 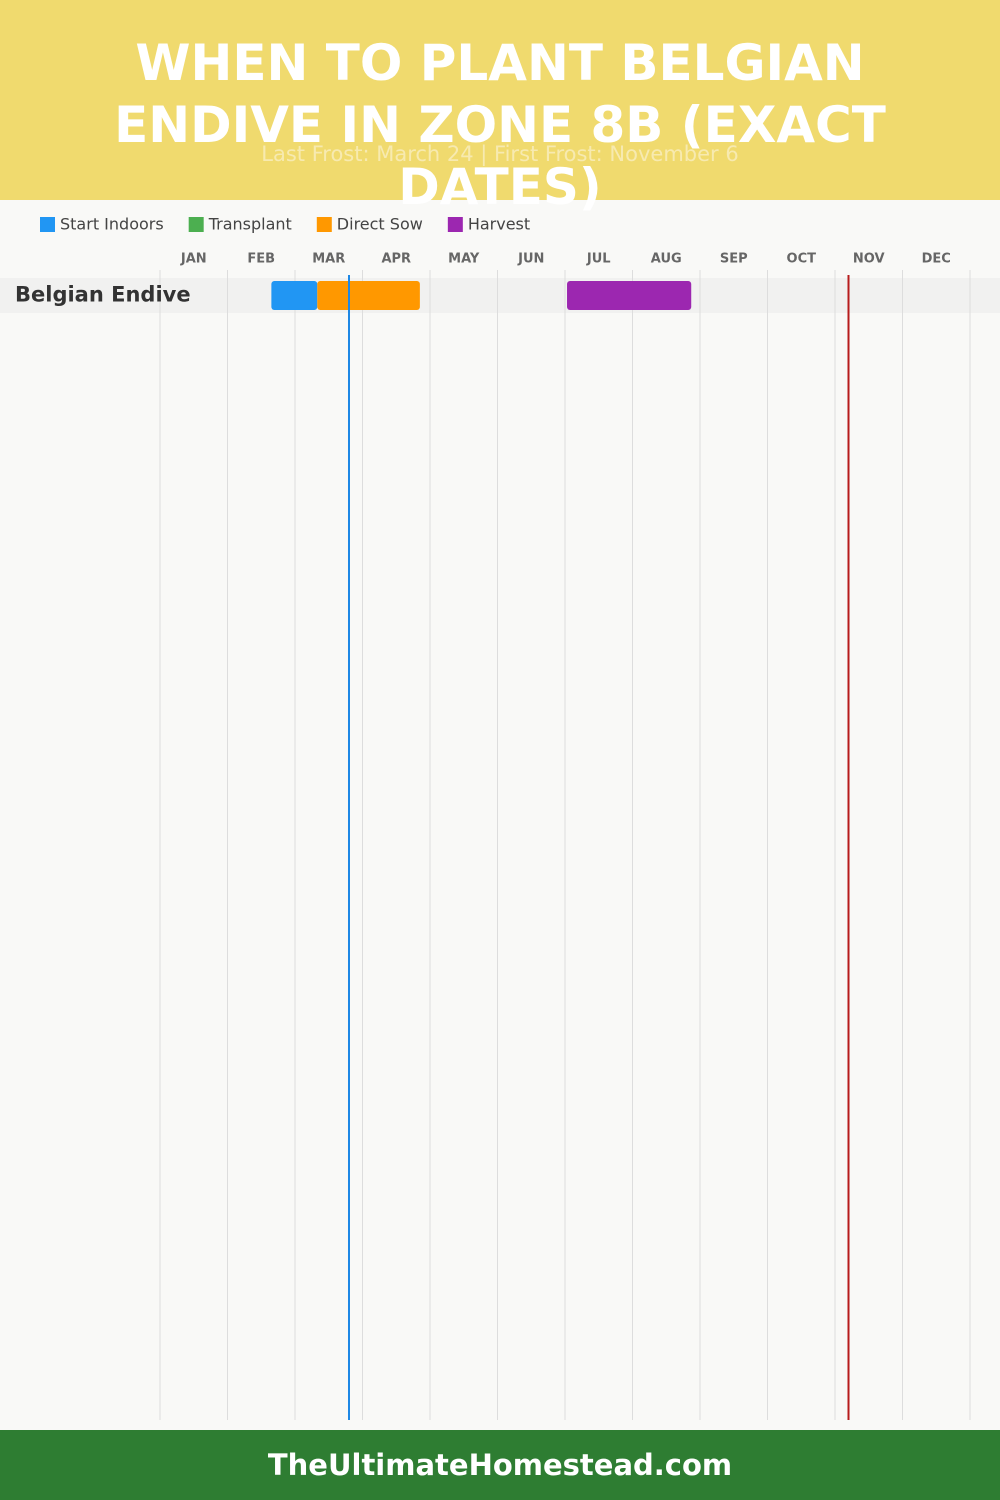 What do you see at coordinates (936, 259) in the screenshot?
I see `month-label: DEC` at bounding box center [936, 259].